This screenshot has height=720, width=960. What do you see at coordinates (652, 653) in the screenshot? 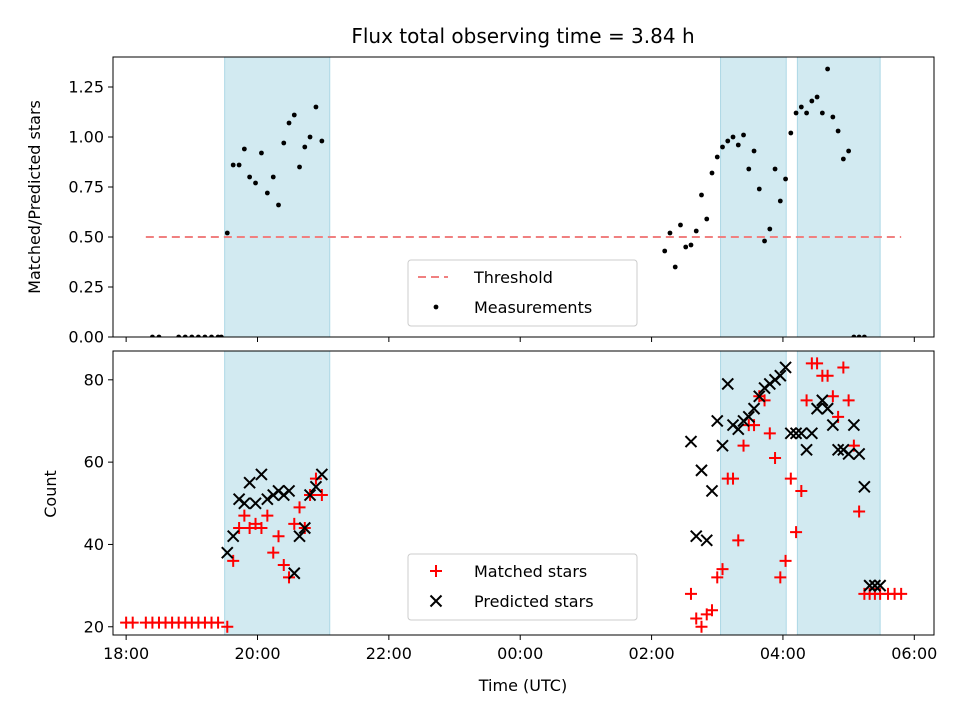
I see `x-tick-label: 02:00` at bounding box center [652, 653].